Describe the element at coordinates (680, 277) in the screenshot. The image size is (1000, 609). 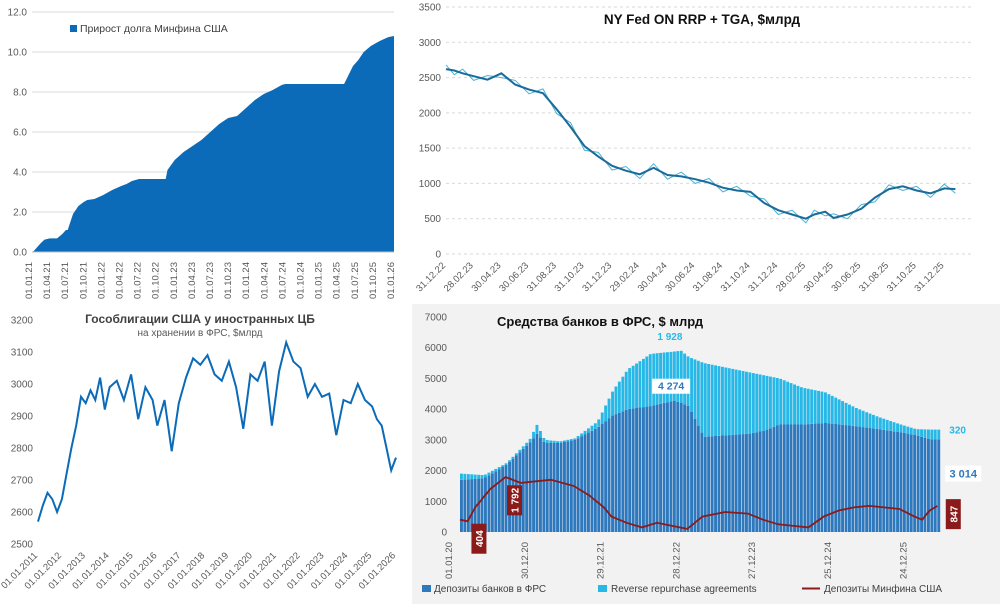
I see `rrp-x-tick: 30.06.24` at that location.